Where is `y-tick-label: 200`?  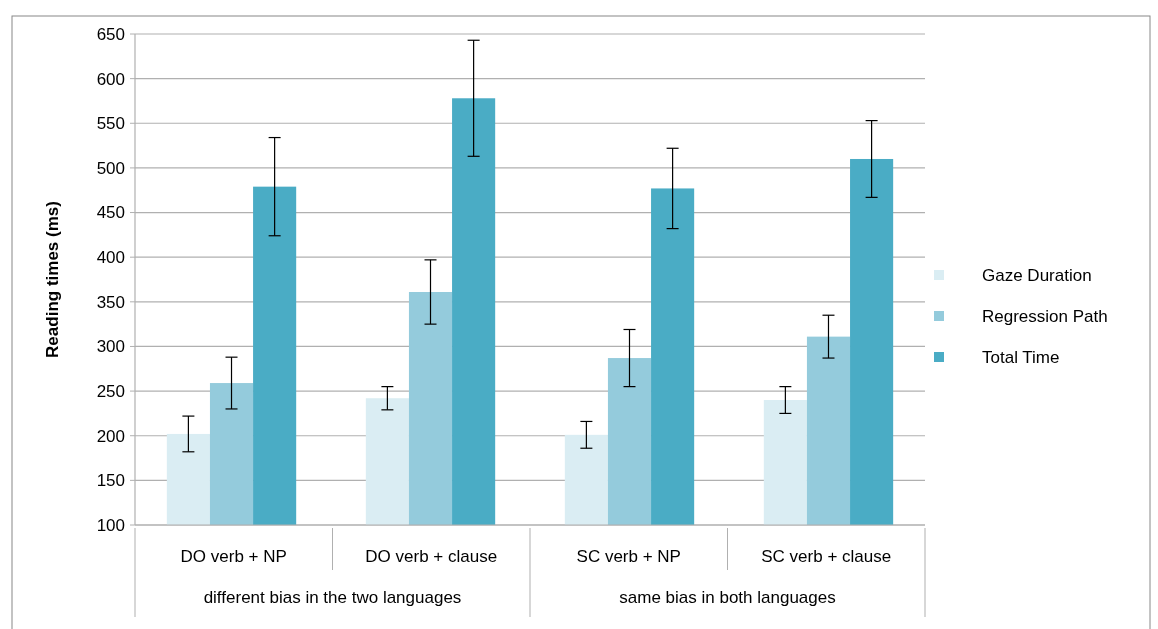 y-tick-label: 200 is located at coordinates (110, 436).